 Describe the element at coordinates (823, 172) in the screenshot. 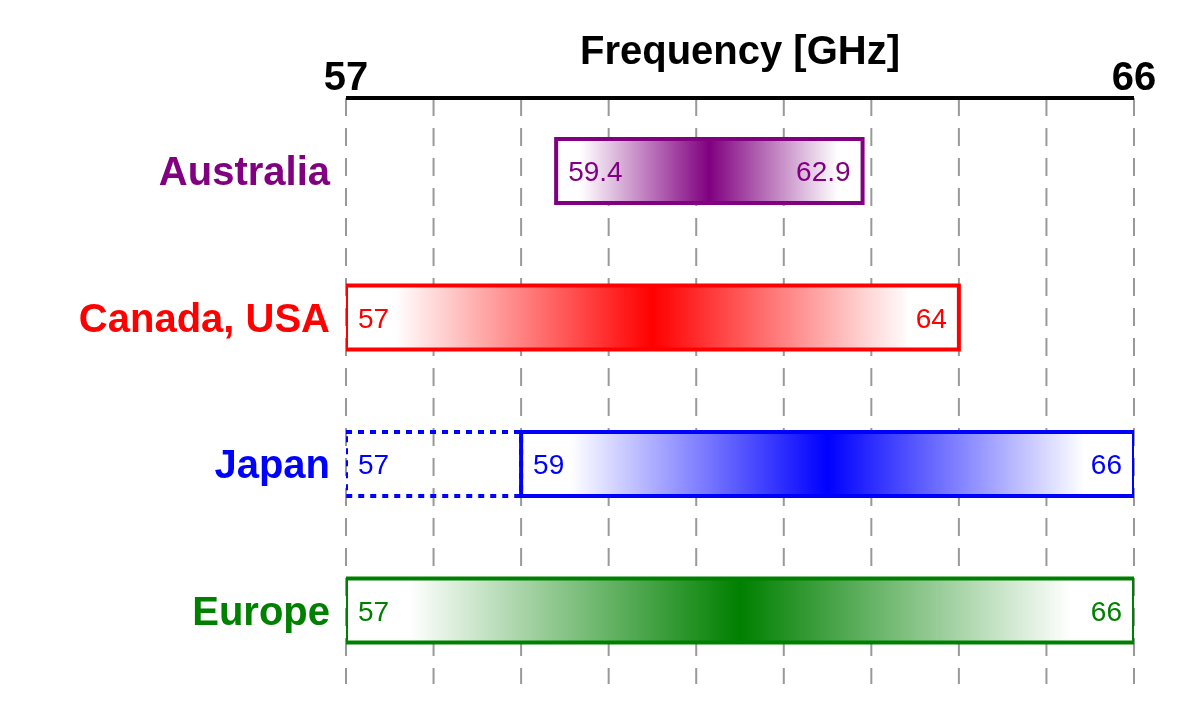

I see `annotation: 62.9` at that location.